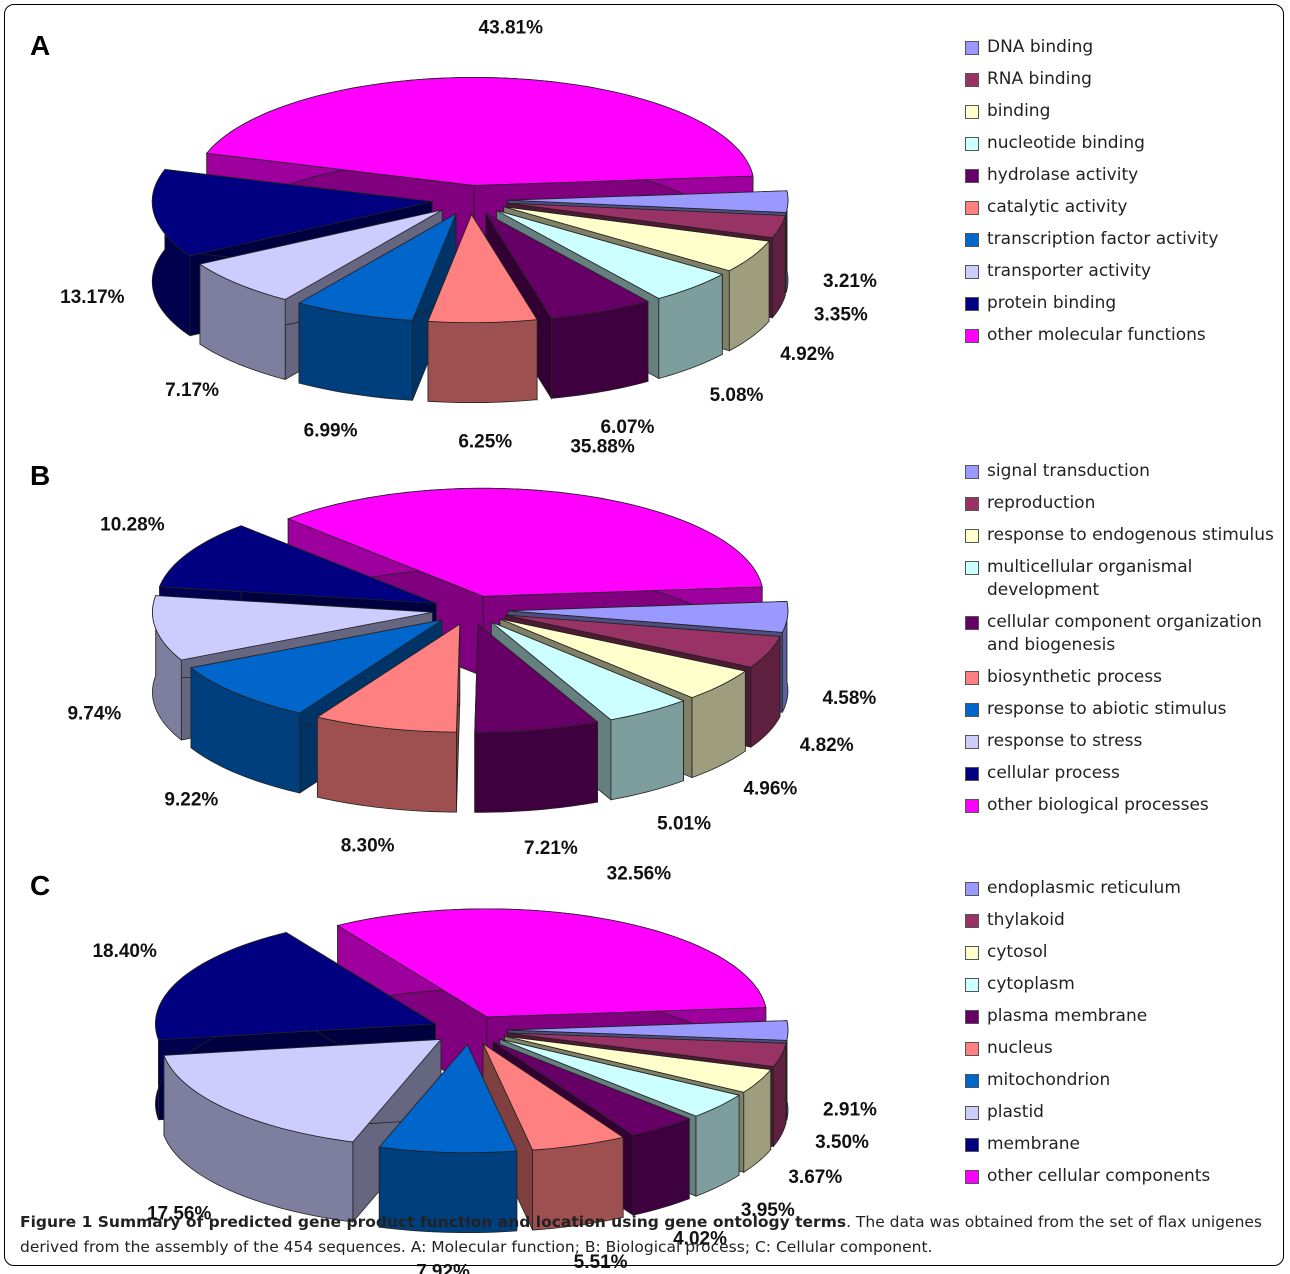 This screenshot has height=1274, width=1290. I want to click on legend-entry: response to endogenous stimulus, so click(1124, 535).